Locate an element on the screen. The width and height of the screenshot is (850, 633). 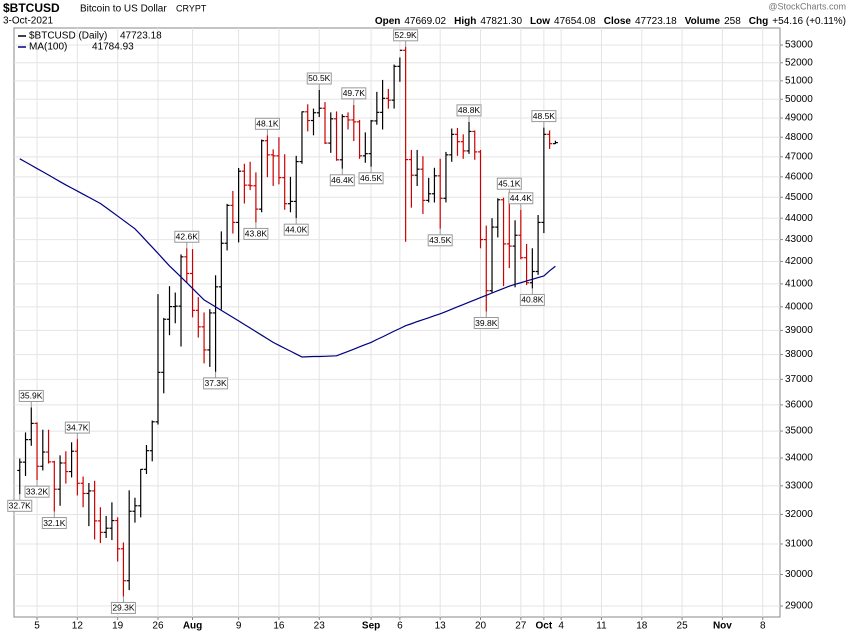
y-tick-label: 41000 is located at coordinates (799, 284).